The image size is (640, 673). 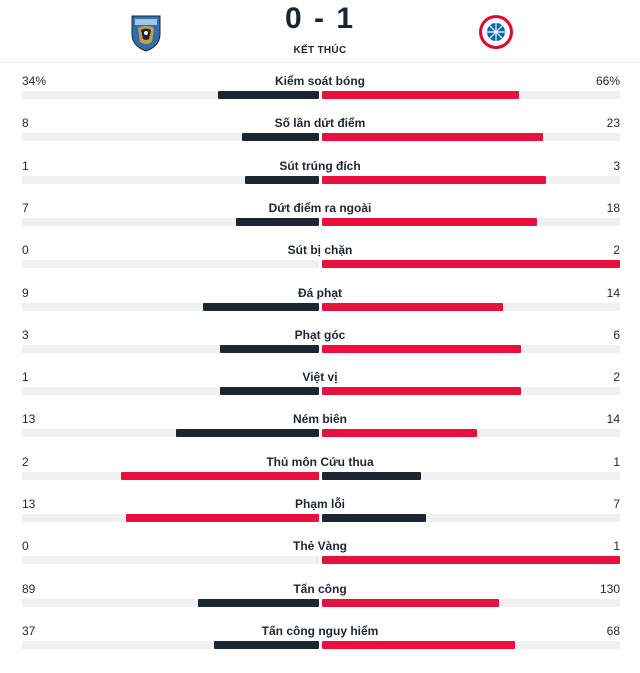 I want to click on match-status: KẾT THÚC, so click(x=320, y=50).